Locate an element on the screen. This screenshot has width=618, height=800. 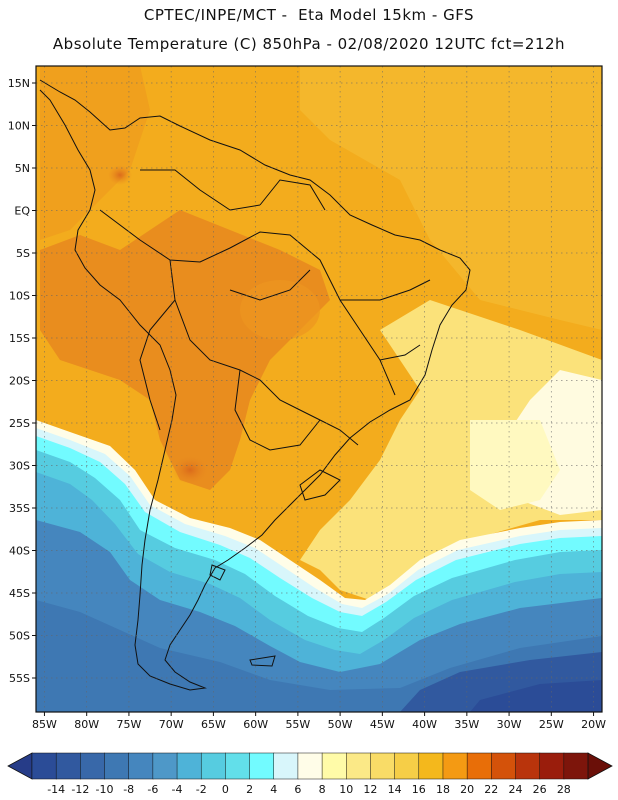
colorbar-tick-label: 22 is located at coordinates (491, 789).